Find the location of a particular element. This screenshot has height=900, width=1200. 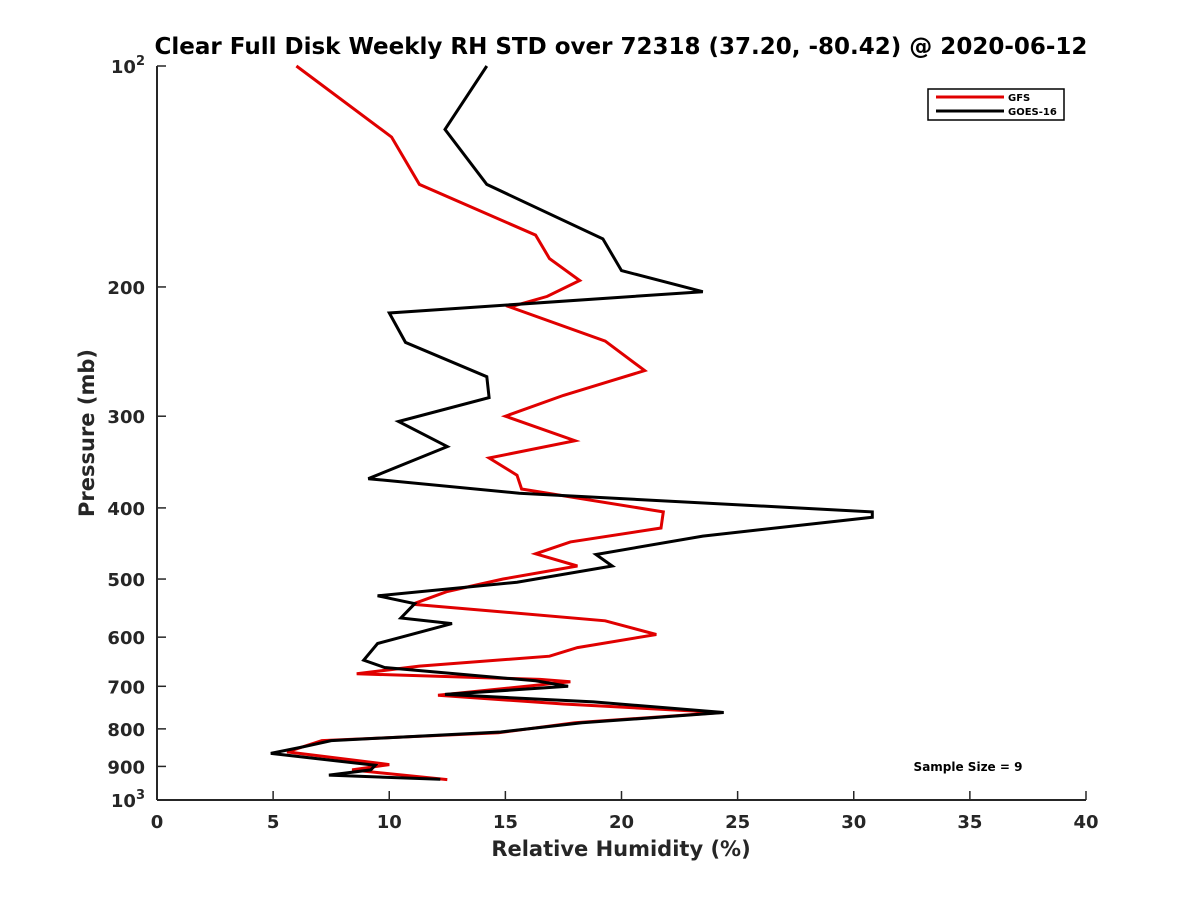

y-tick-label-base: 900 is located at coordinates (126, 767).